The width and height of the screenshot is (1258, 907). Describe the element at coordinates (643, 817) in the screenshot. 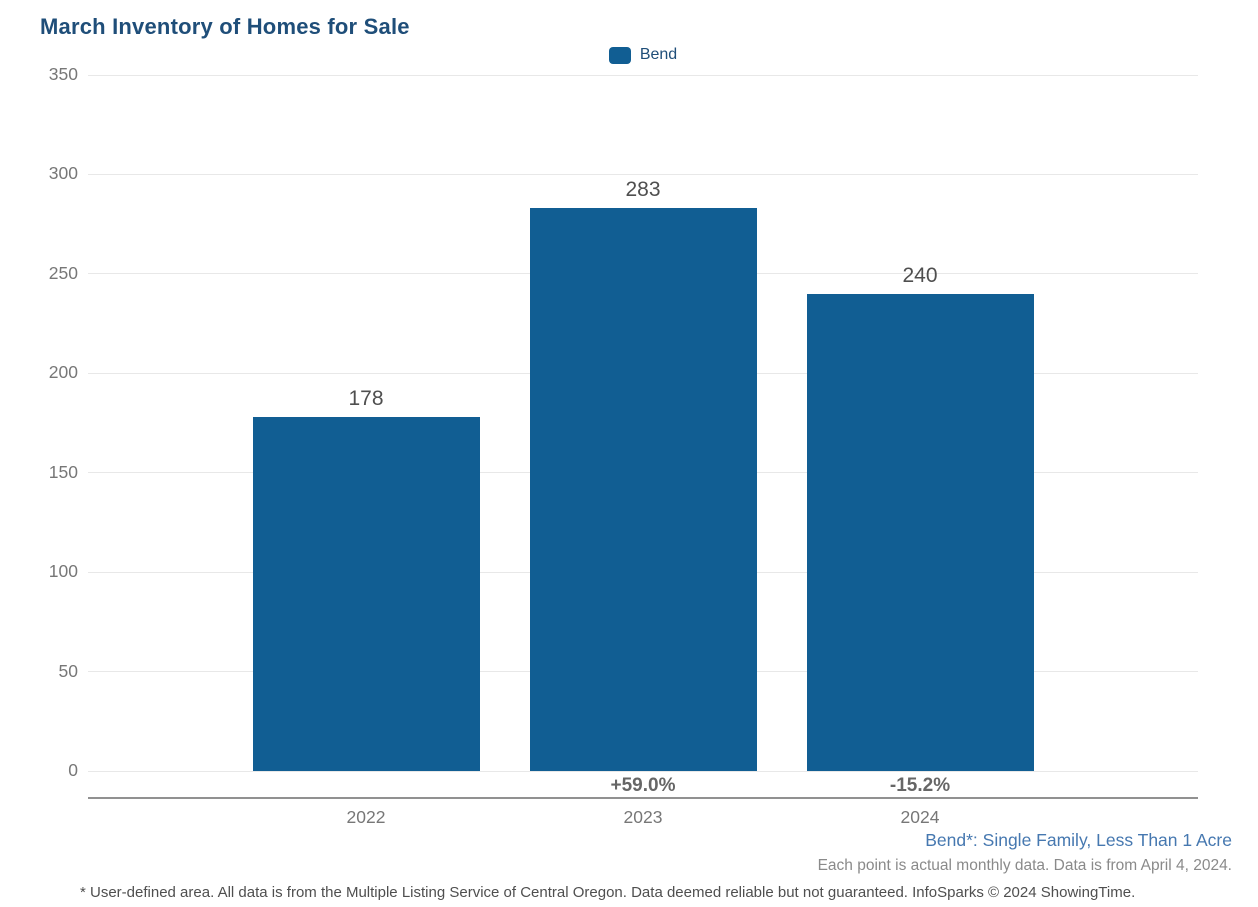

I see `x-axis-tick-label: 2023` at that location.